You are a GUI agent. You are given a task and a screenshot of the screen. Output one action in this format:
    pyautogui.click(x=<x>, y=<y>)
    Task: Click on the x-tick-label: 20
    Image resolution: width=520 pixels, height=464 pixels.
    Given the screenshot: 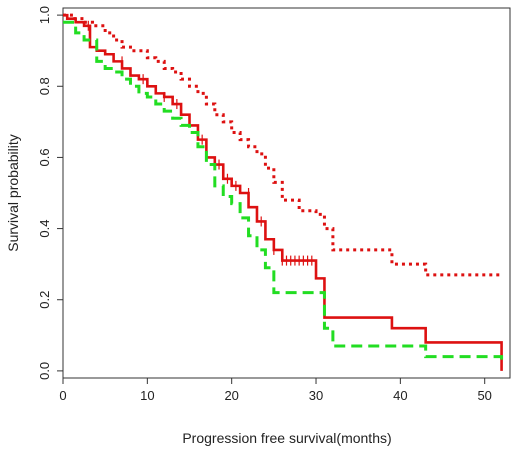 What is the action you would take?
    pyautogui.click(x=231, y=395)
    